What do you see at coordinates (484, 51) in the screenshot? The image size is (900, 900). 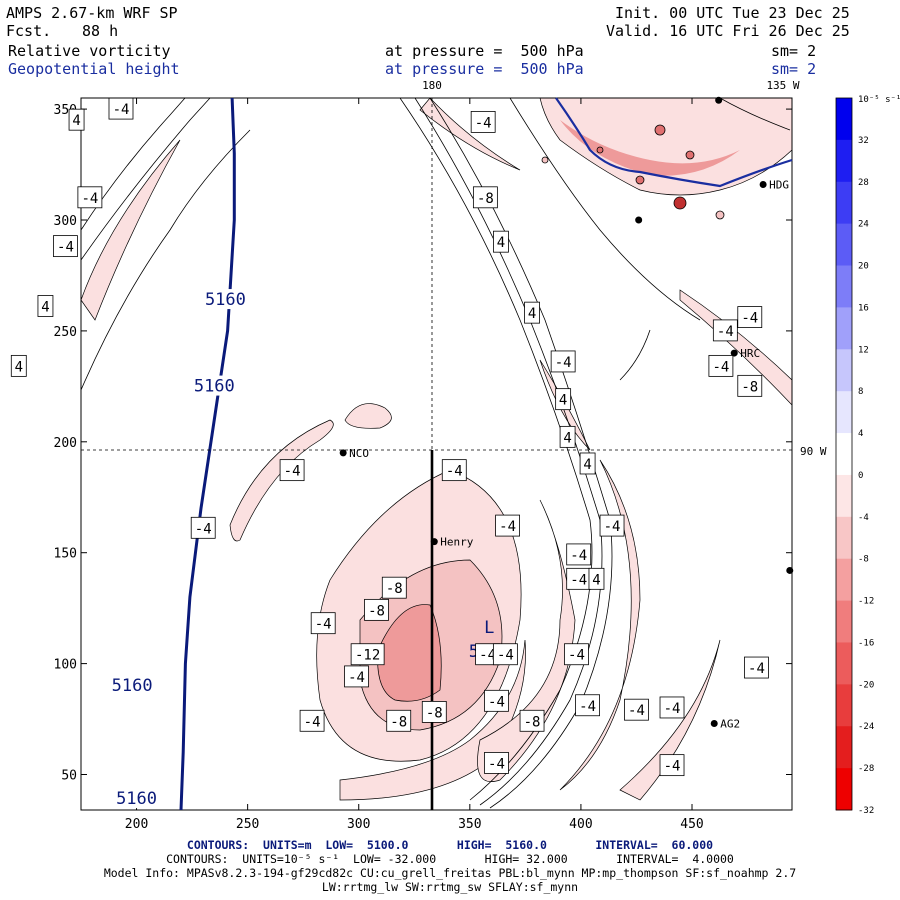 I see `field1-level: at pressure = 500 hPa` at bounding box center [484, 51].